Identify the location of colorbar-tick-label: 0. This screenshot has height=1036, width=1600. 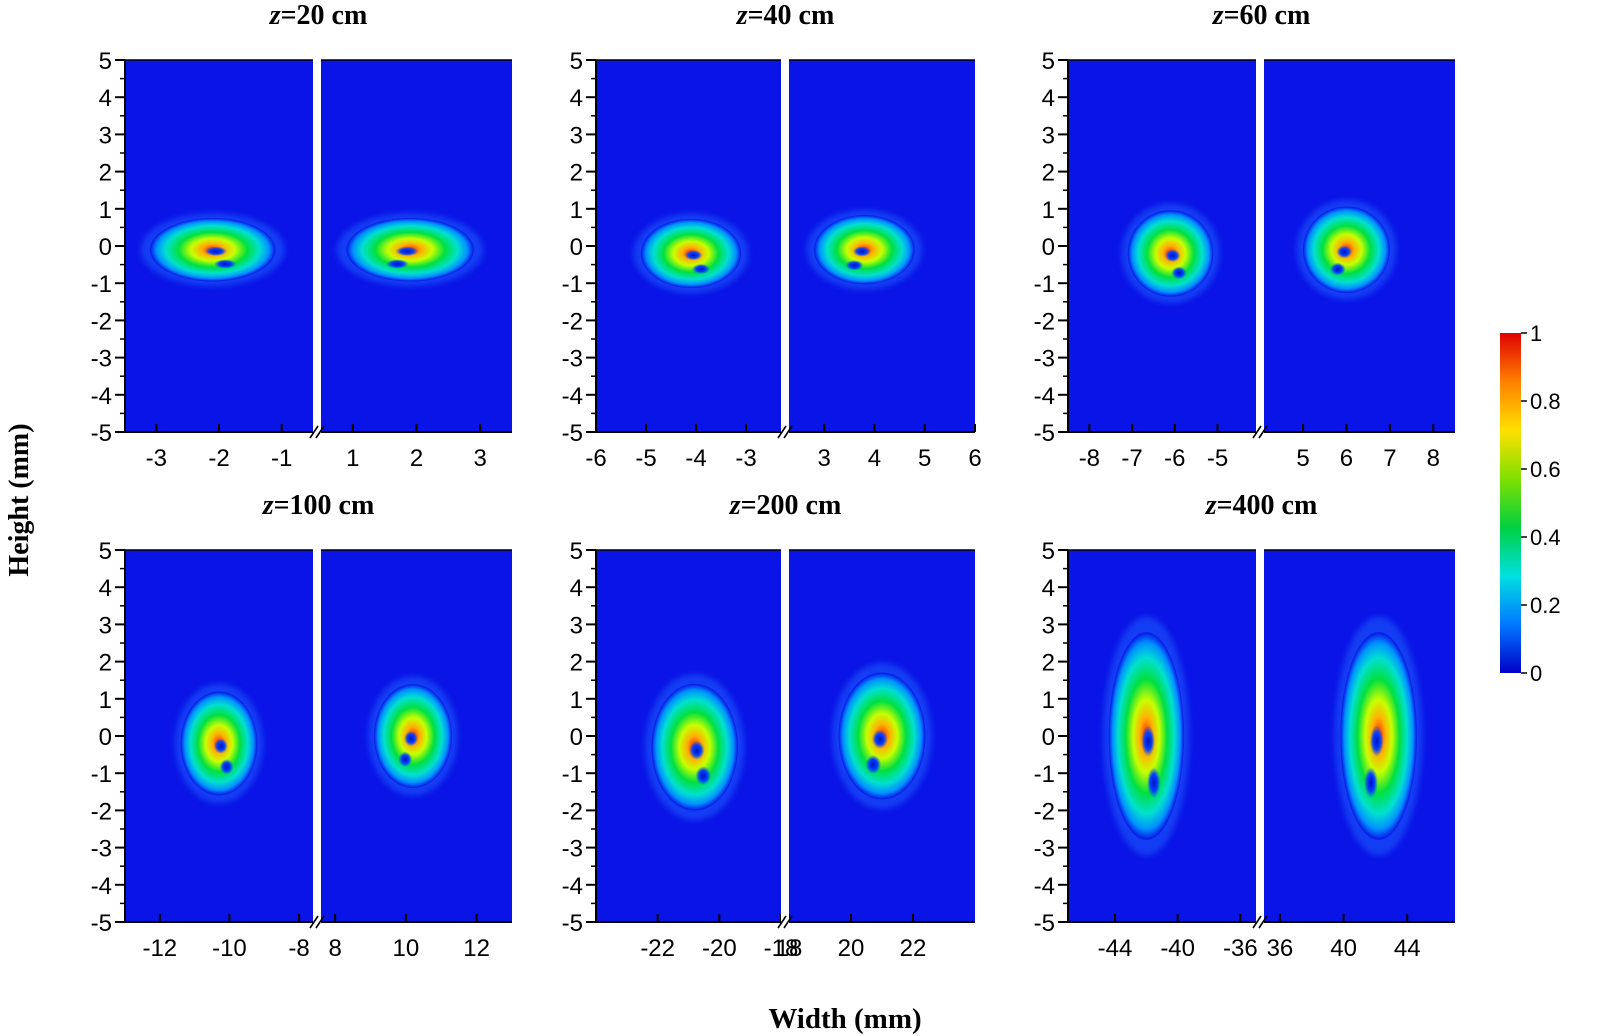
(1536, 673).